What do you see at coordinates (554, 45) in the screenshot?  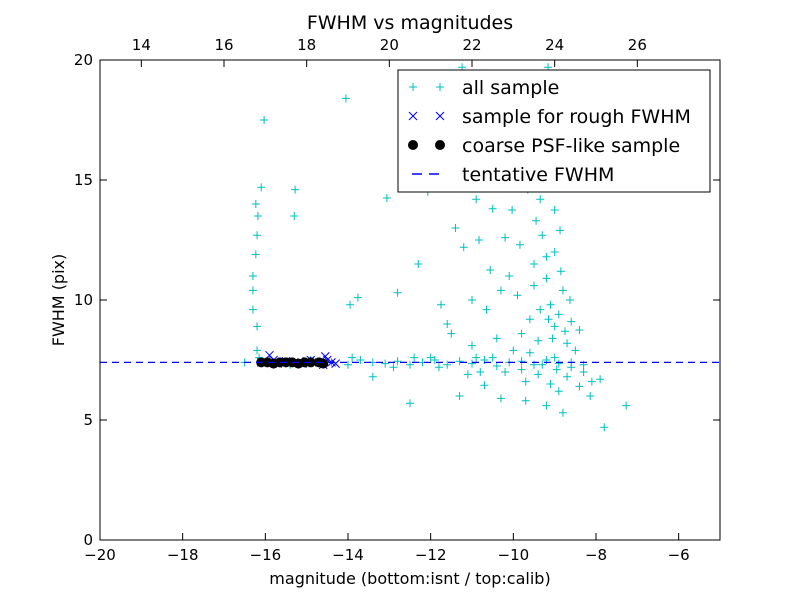 I see `top-x-tick-label: 24` at bounding box center [554, 45].